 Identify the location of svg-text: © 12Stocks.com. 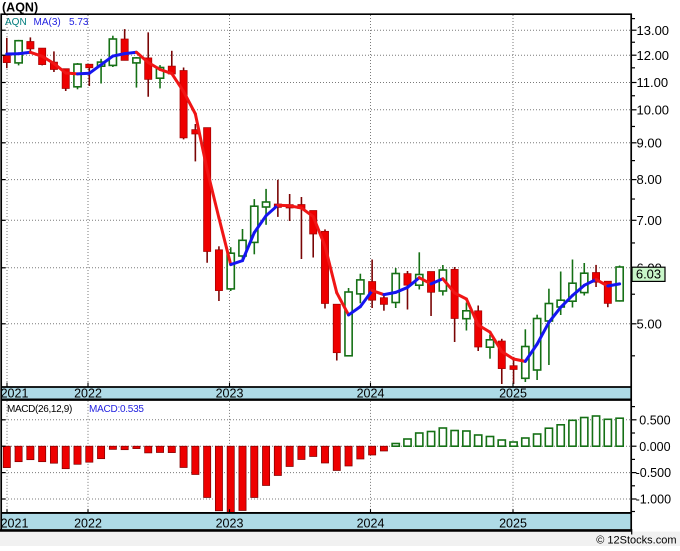
(636, 540).